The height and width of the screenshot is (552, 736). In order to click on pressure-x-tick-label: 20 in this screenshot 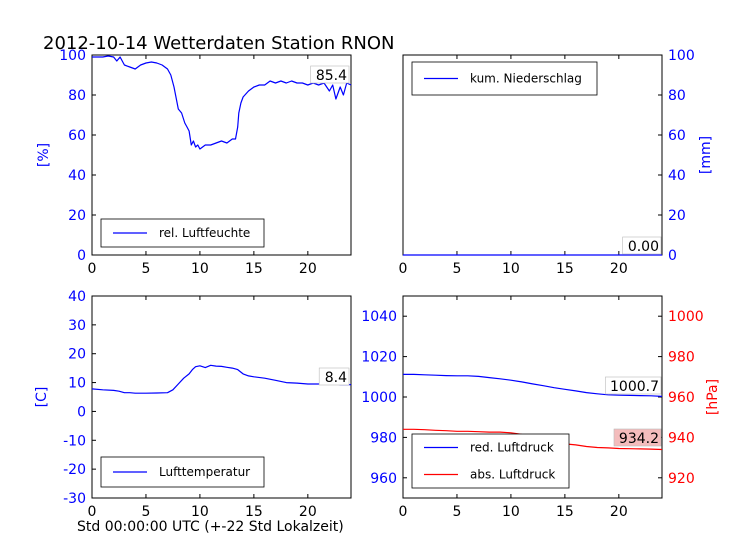, I will do `click(619, 512)`.